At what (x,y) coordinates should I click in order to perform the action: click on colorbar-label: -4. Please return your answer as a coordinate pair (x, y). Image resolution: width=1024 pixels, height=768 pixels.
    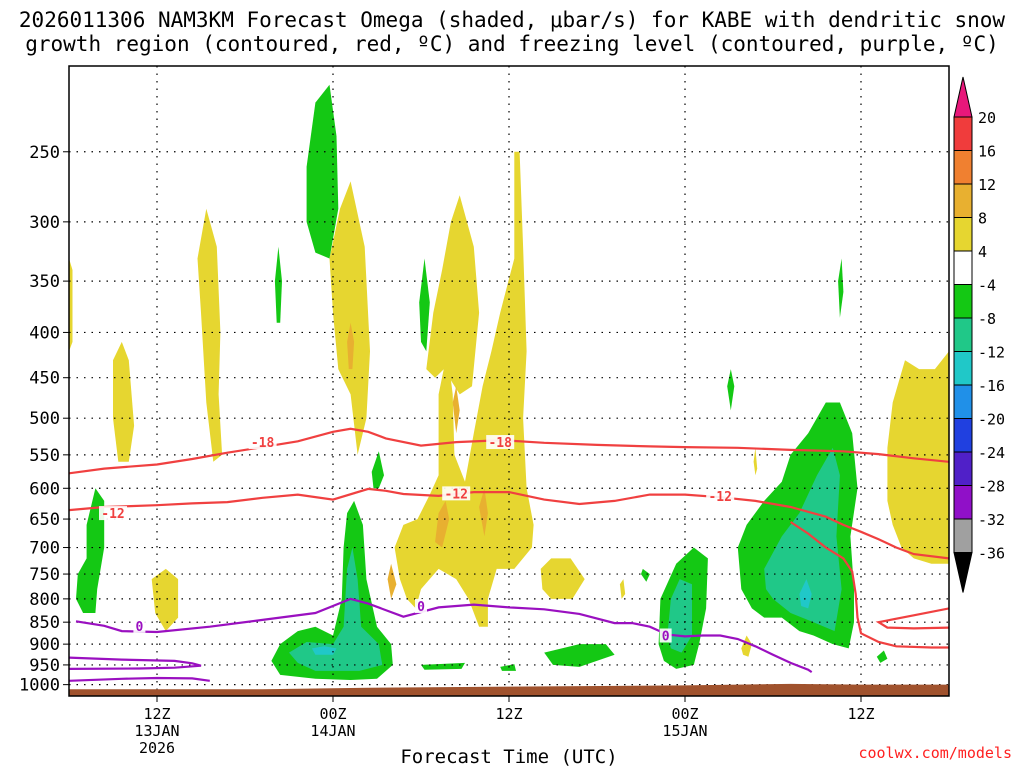
    Looking at the image, I should click on (987, 286).